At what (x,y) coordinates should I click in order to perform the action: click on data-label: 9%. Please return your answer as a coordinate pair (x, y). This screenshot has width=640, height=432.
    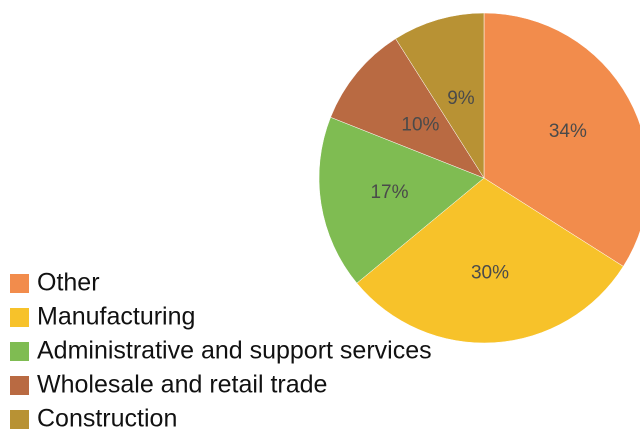
    Looking at the image, I should click on (461, 98).